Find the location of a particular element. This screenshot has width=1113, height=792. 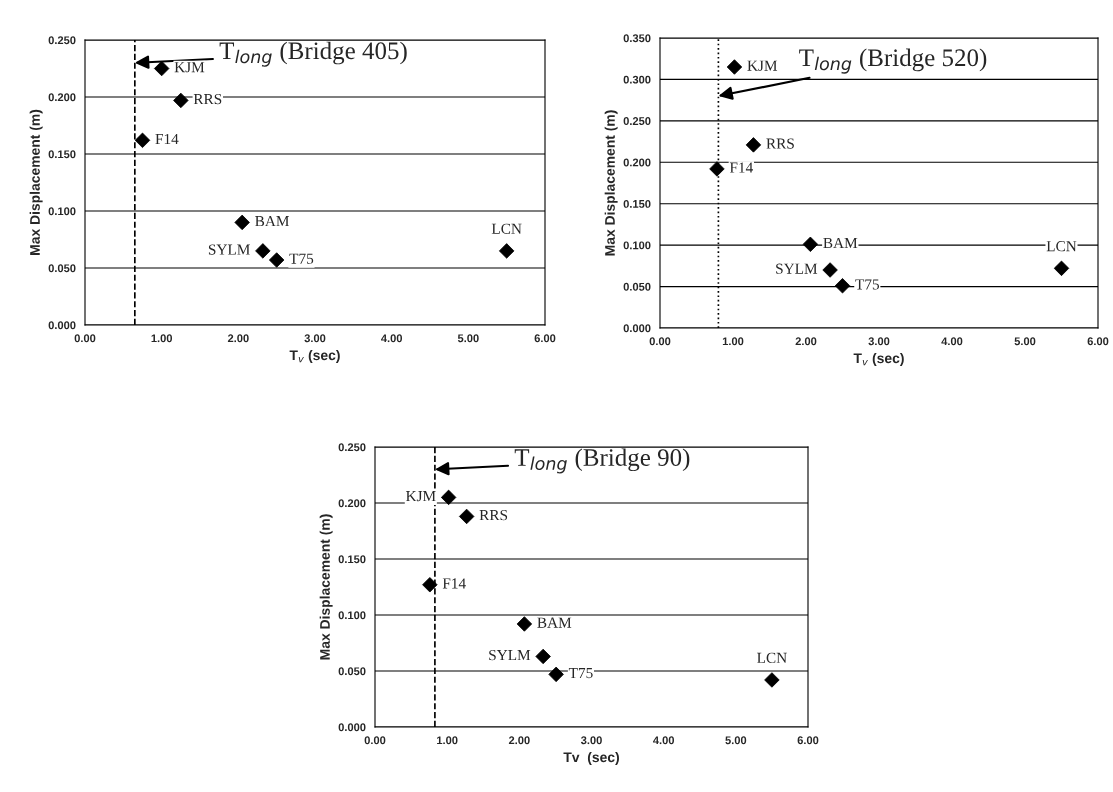

y-tick-label: 0.350 is located at coordinates (637, 38).